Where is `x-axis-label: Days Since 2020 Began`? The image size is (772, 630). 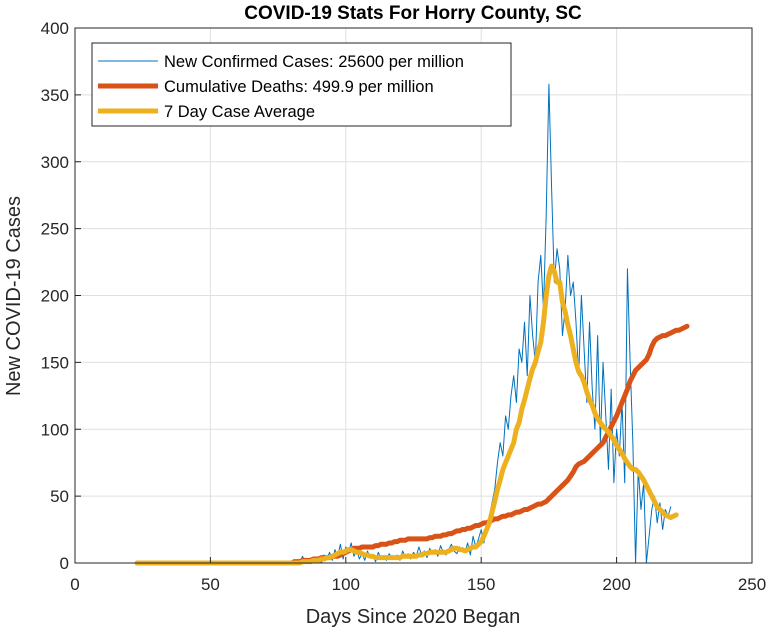 x-axis-label: Days Since 2020 Began is located at coordinates (413, 617).